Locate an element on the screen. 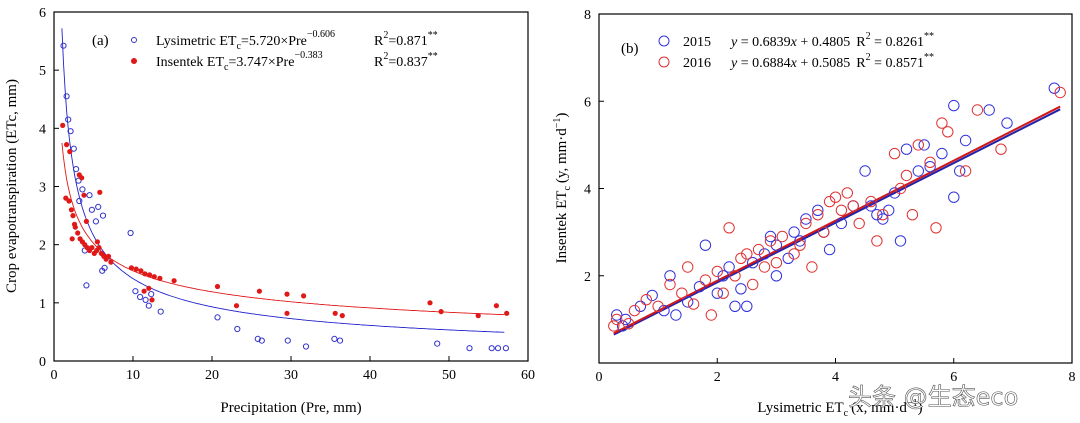 The height and width of the screenshot is (423, 1080). x-tick-label: 8 is located at coordinates (1072, 377).